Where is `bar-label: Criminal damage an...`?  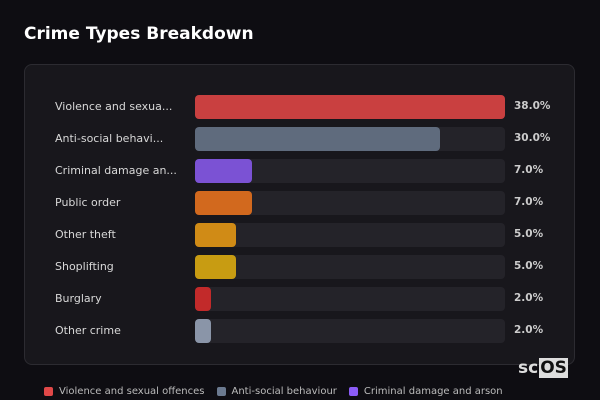
bar-label: Criminal damage an... is located at coordinates (116, 170).